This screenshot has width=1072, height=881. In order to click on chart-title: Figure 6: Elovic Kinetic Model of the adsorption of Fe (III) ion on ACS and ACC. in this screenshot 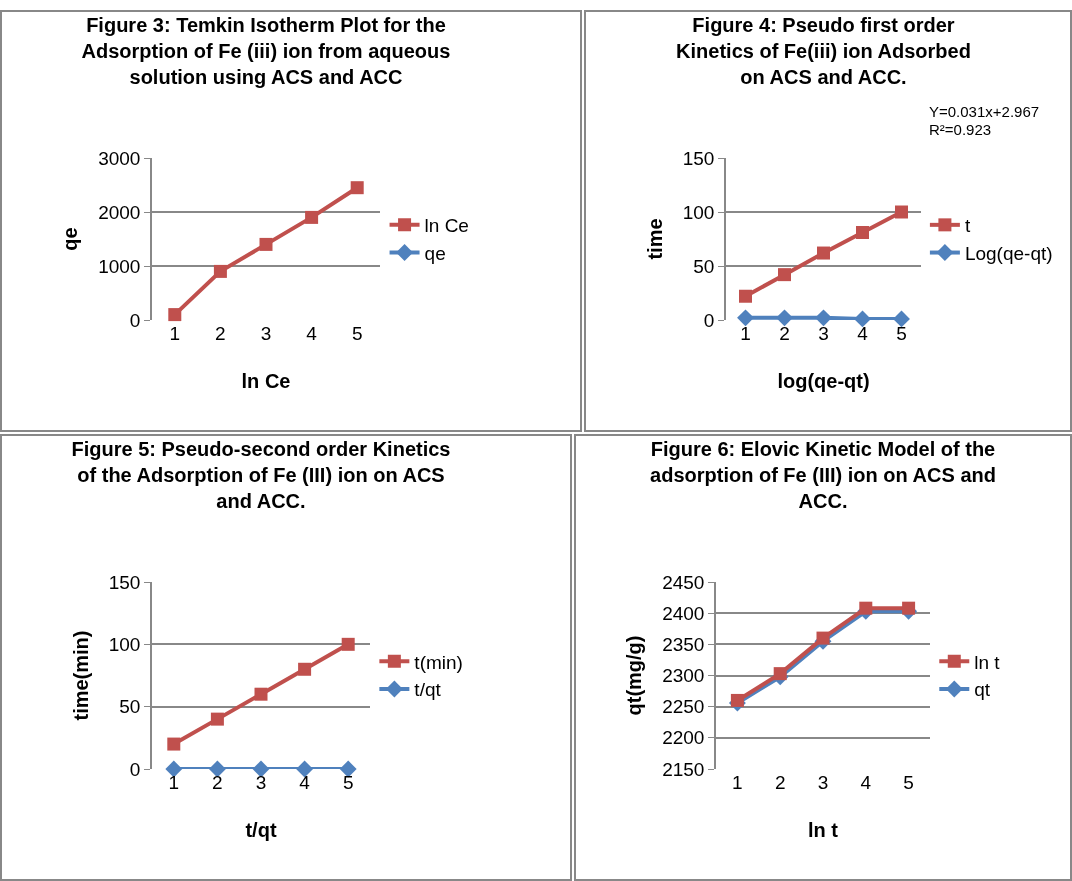, I will do `click(823, 474)`.